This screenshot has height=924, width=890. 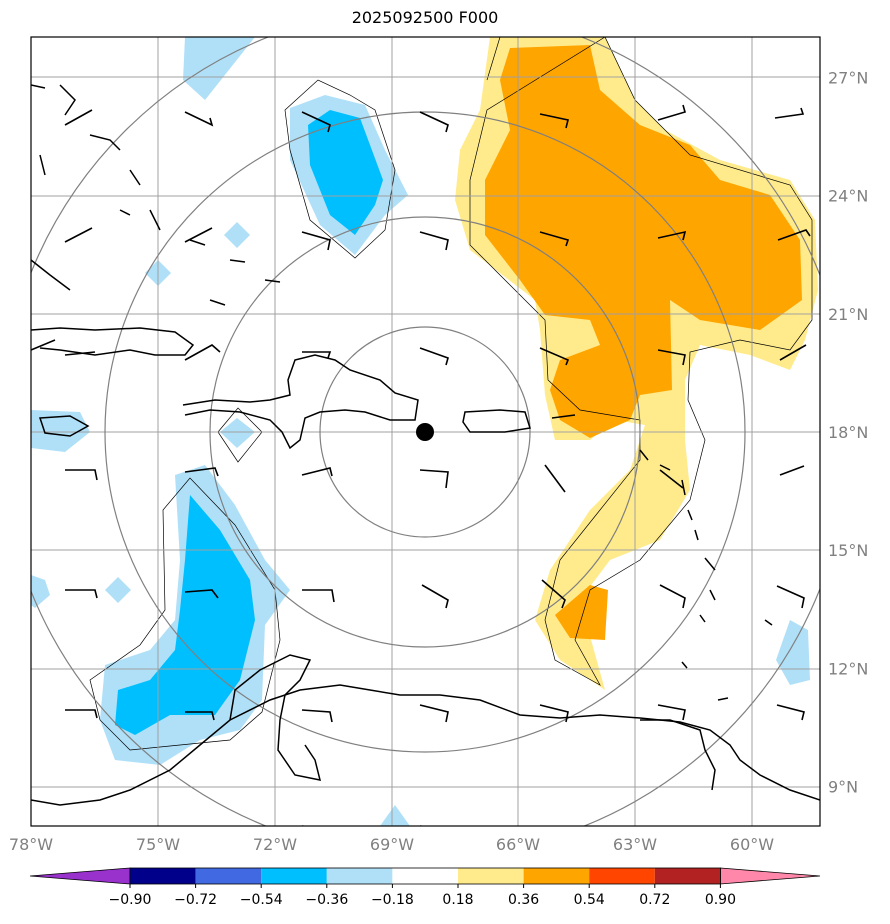 What do you see at coordinates (793, 652) in the screenshot?
I see `negative-anomaly-light-blue-east` at bounding box center [793, 652].